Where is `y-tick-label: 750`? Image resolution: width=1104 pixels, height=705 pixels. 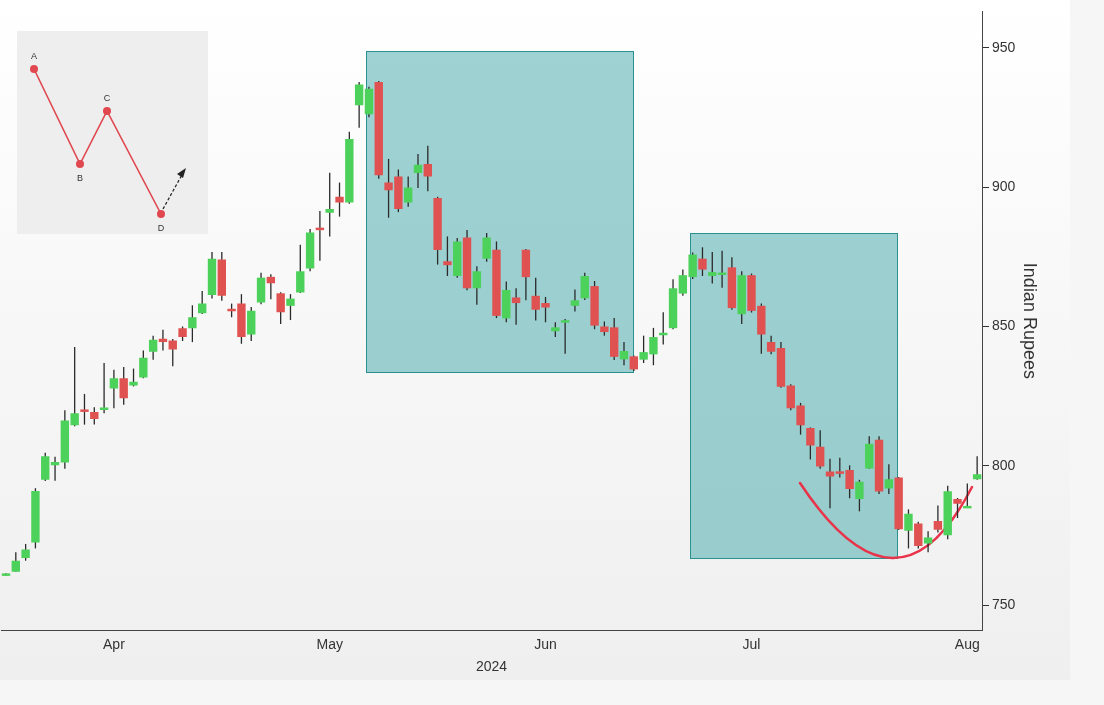
y-tick-label: 750 is located at coordinates (1004, 604).